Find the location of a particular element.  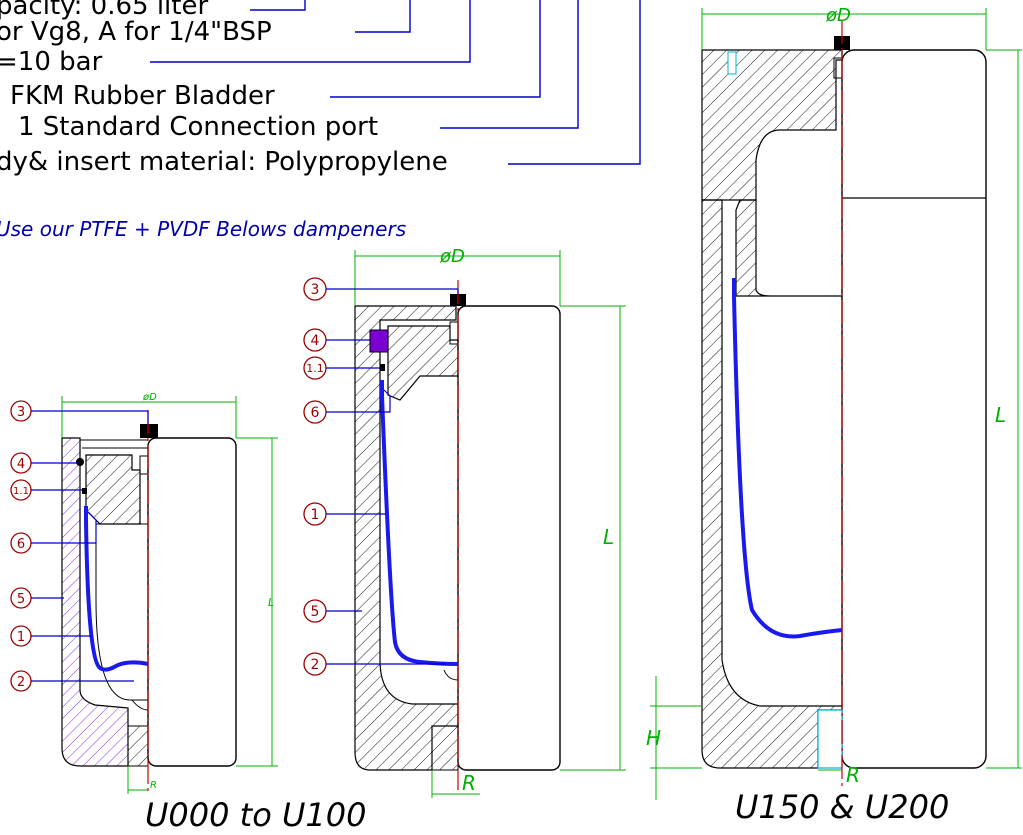

small-valve is located at coordinates (149, 431).